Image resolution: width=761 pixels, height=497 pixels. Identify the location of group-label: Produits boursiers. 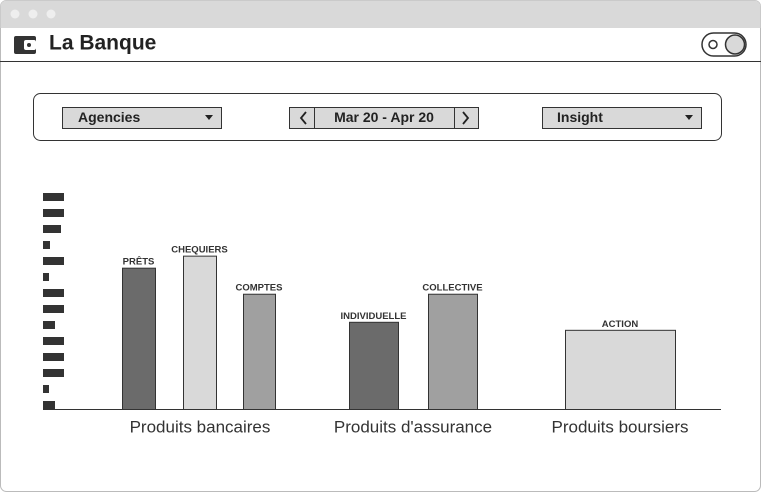
(619, 426).